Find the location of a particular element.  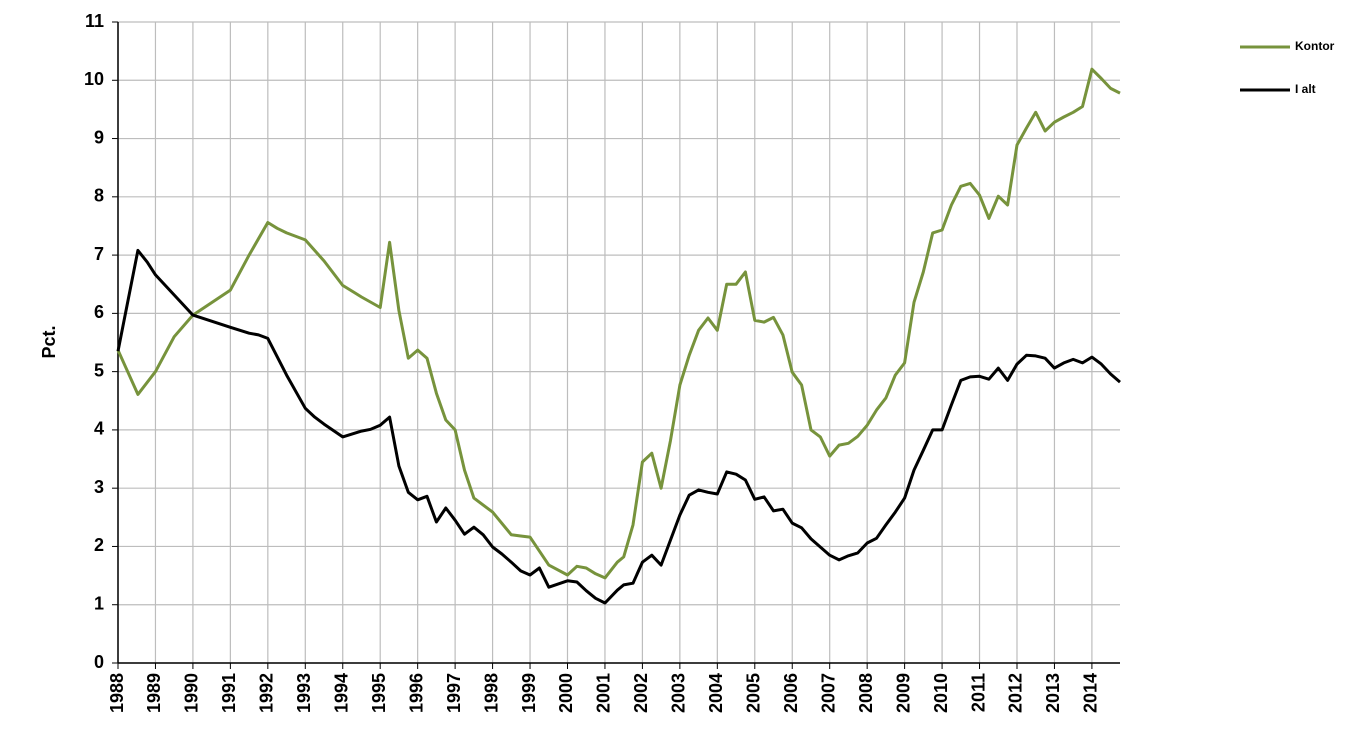

y-tick-label: 4 is located at coordinates (99, 429).